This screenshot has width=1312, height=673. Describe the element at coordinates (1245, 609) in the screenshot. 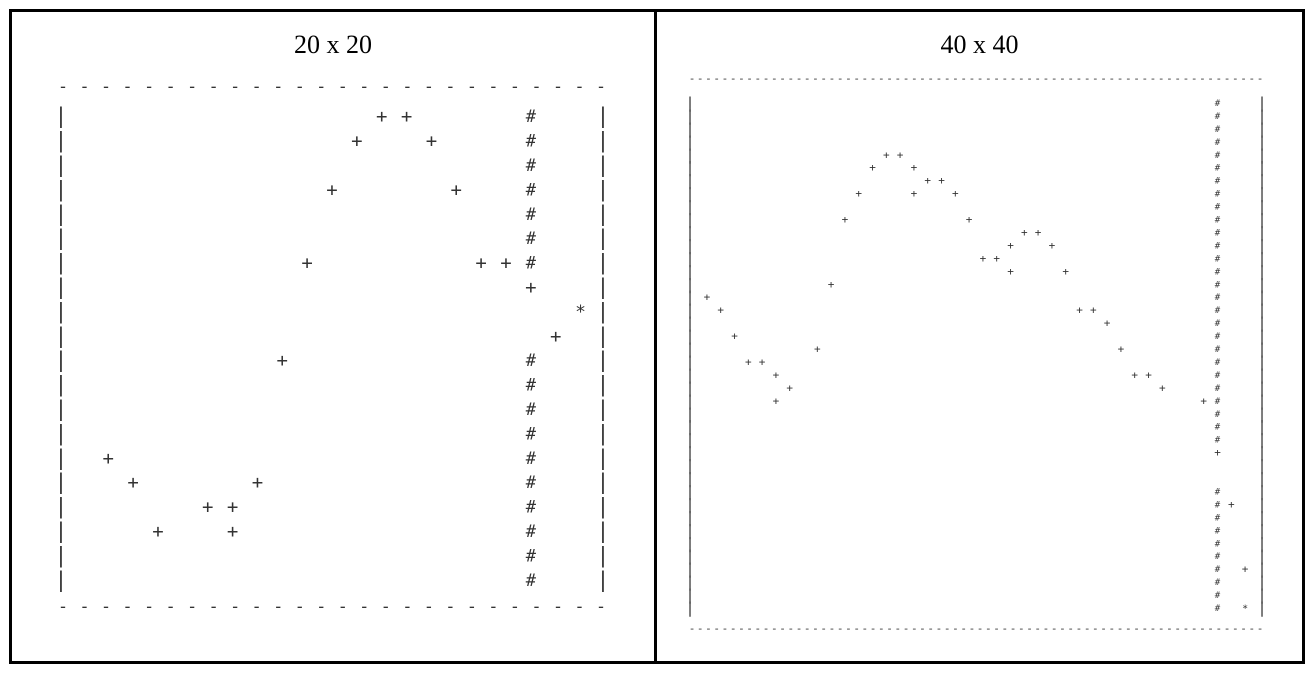

I see `goal-cell: *` at that location.